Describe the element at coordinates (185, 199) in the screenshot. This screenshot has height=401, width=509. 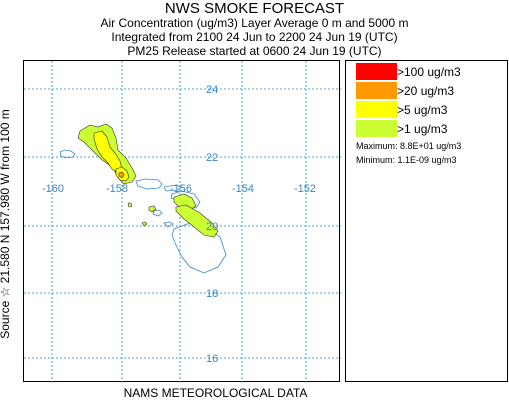
I see `island-maui` at that location.